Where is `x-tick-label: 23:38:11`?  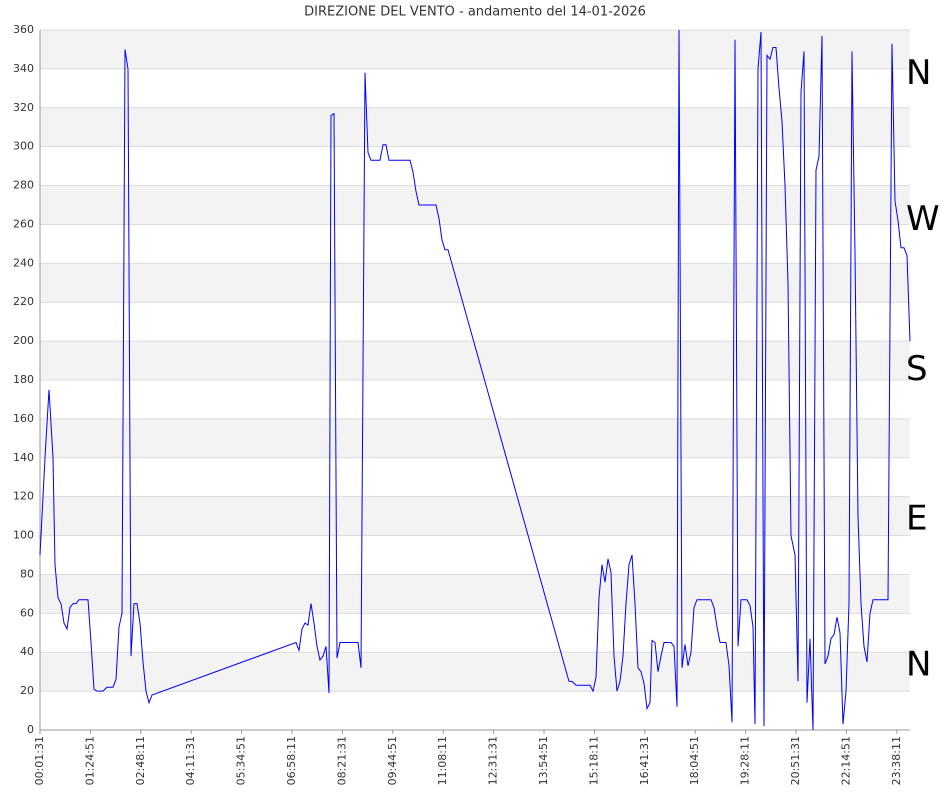 x-tick-label: 23:38:11 is located at coordinates (896, 760).